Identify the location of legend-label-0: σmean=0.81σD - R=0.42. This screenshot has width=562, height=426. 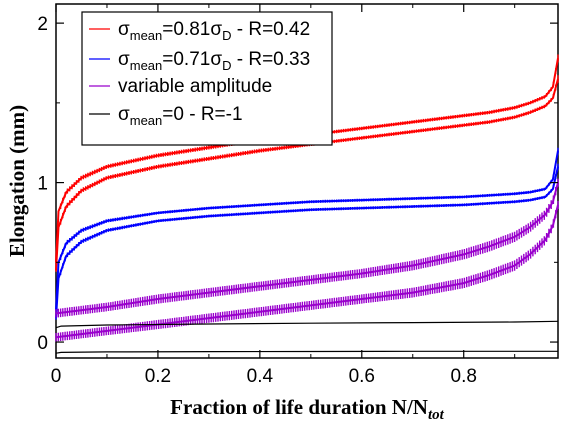
(214, 31).